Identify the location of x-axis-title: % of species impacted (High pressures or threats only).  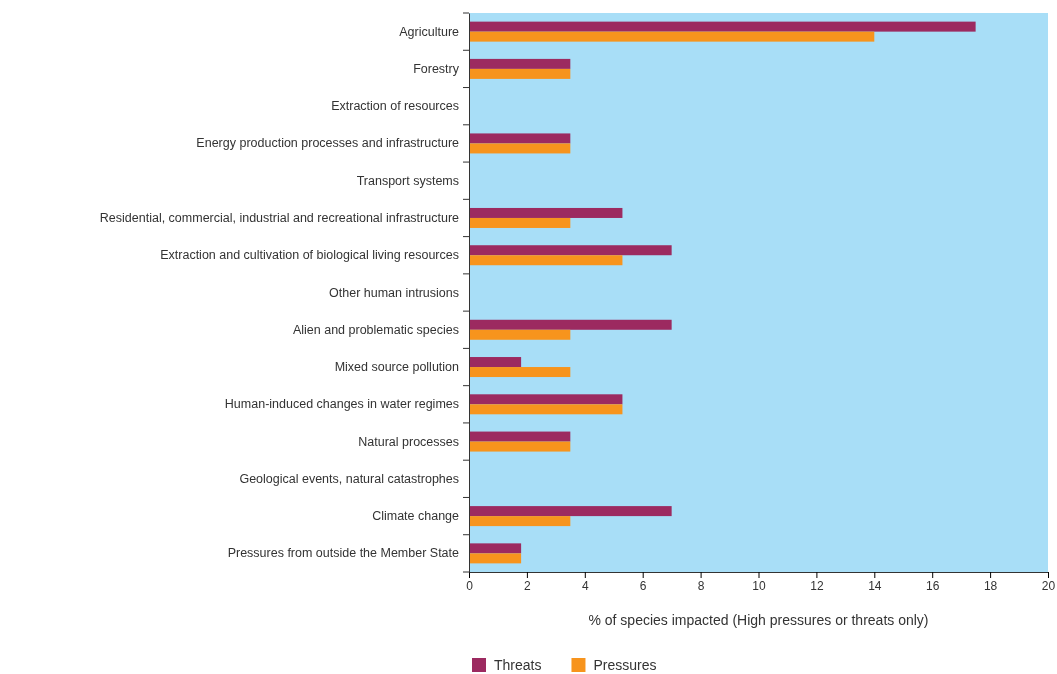
(758, 620).